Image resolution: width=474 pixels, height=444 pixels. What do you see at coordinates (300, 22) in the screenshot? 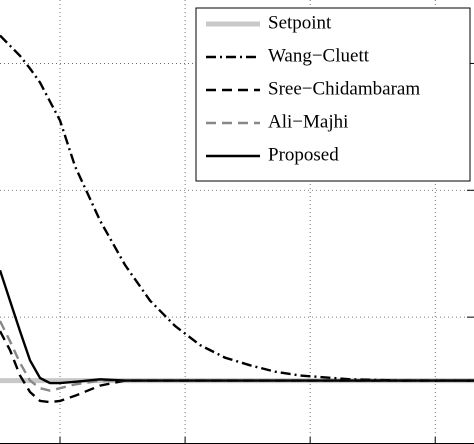
I see `legend-label: Setpoint` at bounding box center [300, 22].